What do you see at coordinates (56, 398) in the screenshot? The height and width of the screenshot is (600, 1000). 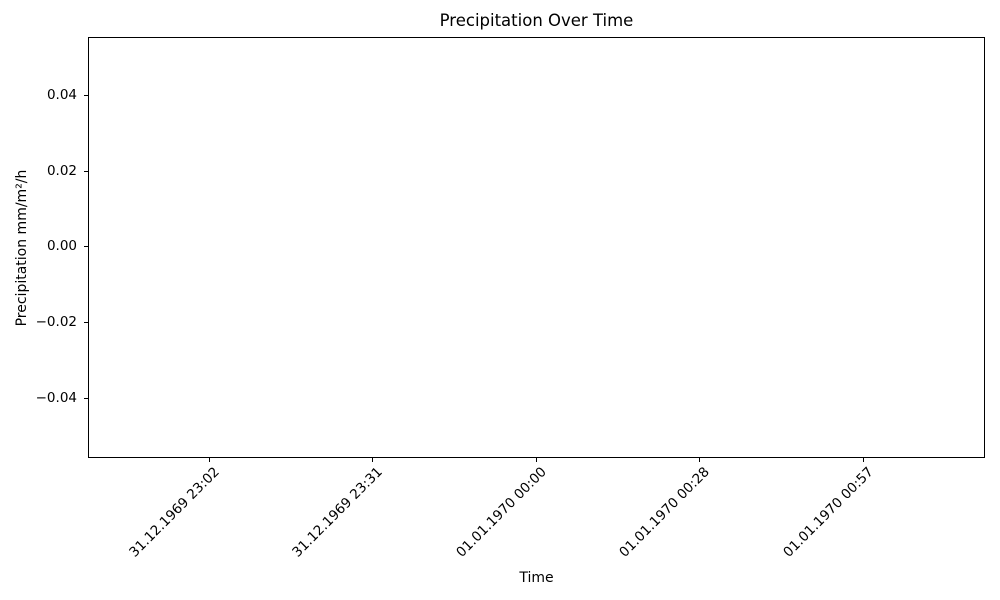 I see `y-tick-label: −0.04` at bounding box center [56, 398].